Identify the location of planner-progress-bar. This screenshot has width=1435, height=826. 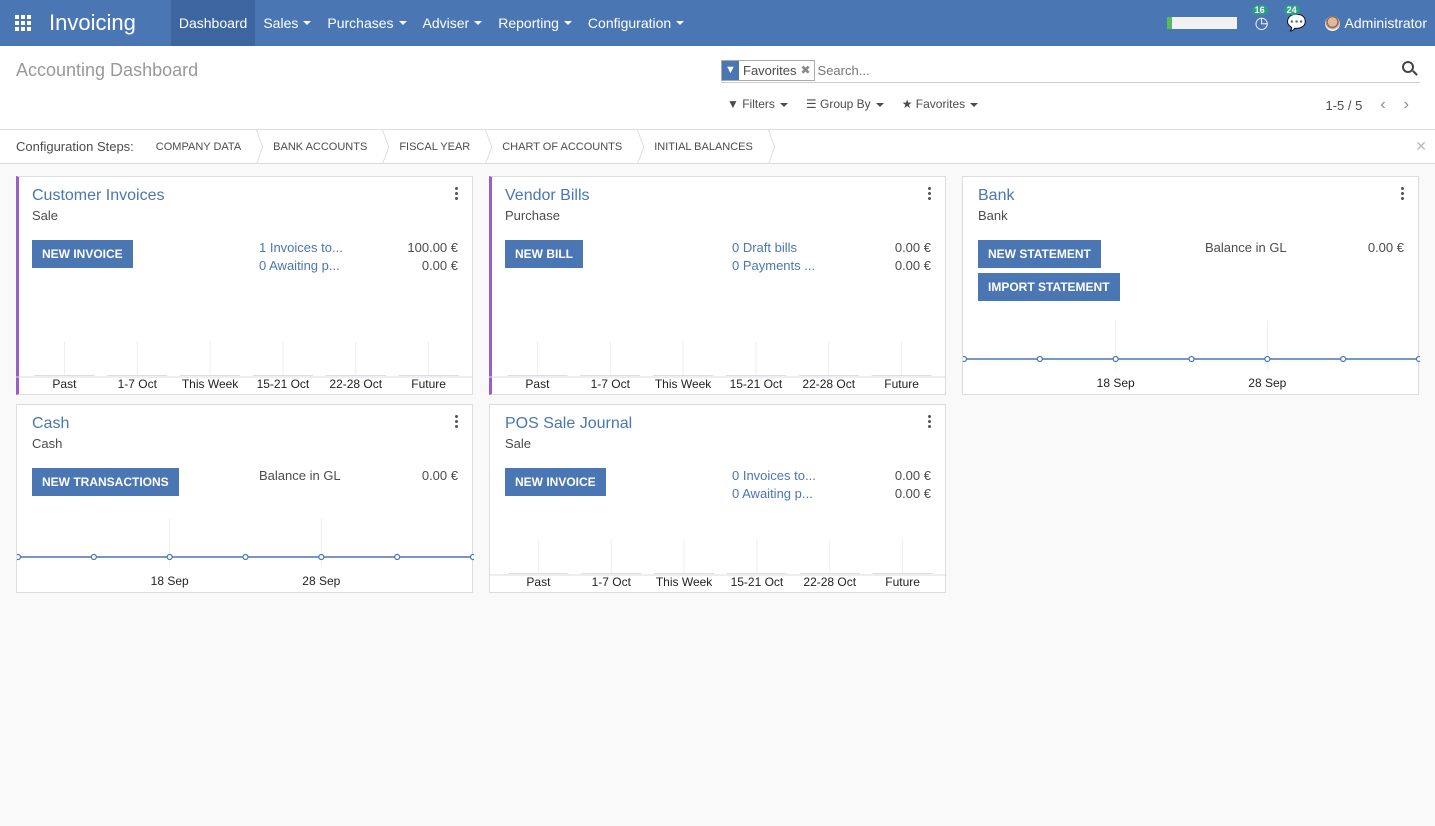
(1201, 23).